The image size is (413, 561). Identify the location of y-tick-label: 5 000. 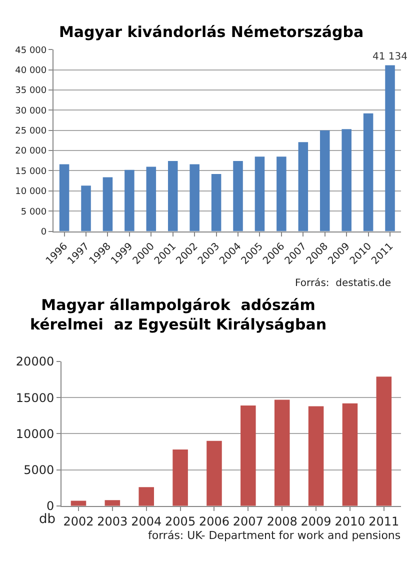
(33, 212).